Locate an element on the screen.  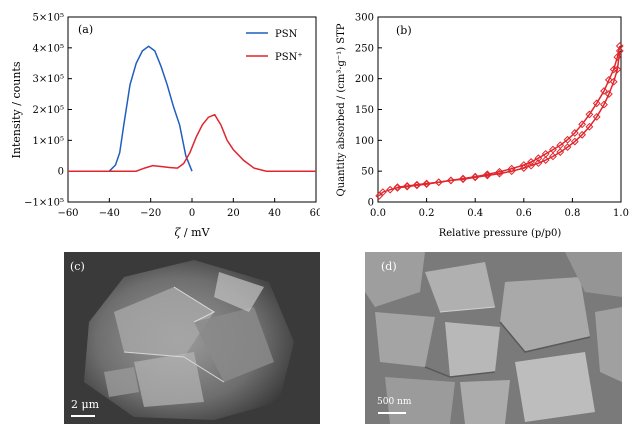
x-tick-label-b: 0.4 is located at coordinates (475, 213).